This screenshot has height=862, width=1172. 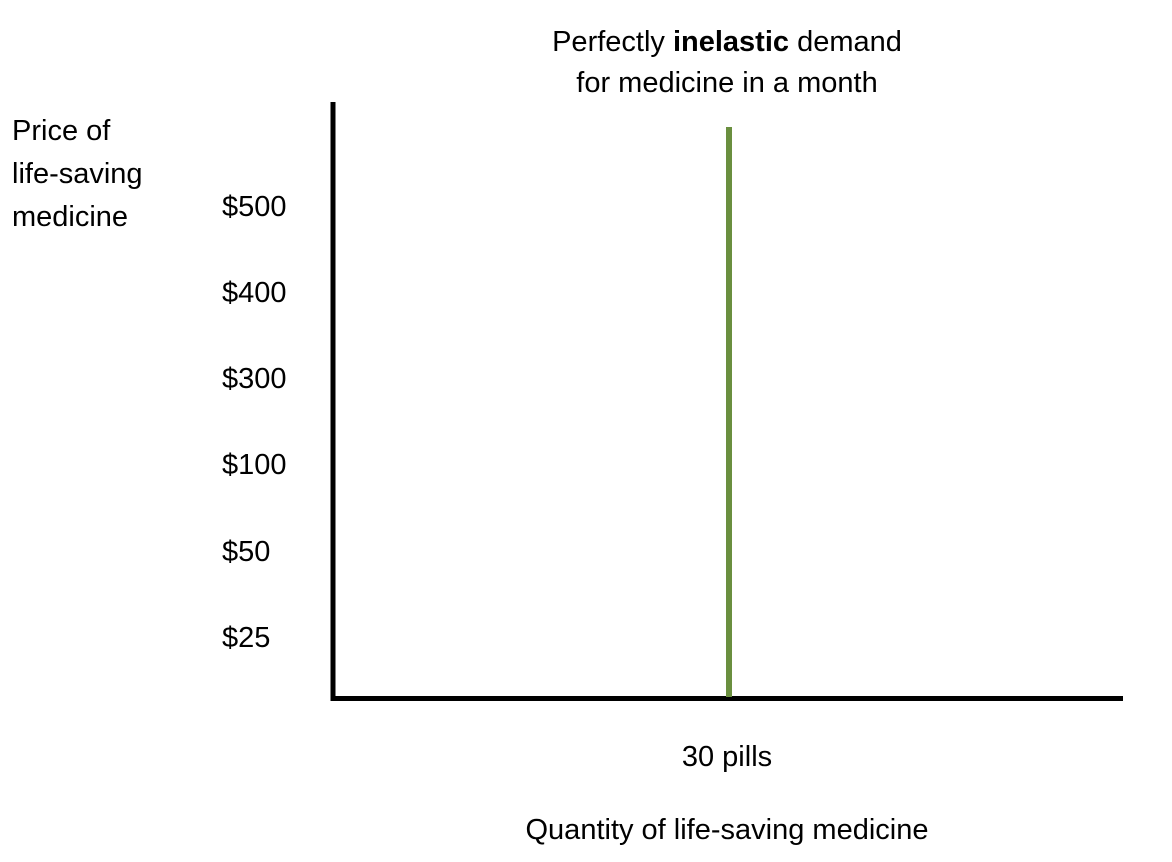 I want to click on chart-title-line-1: Perfectly inelastic demand, so click(x=727, y=42).